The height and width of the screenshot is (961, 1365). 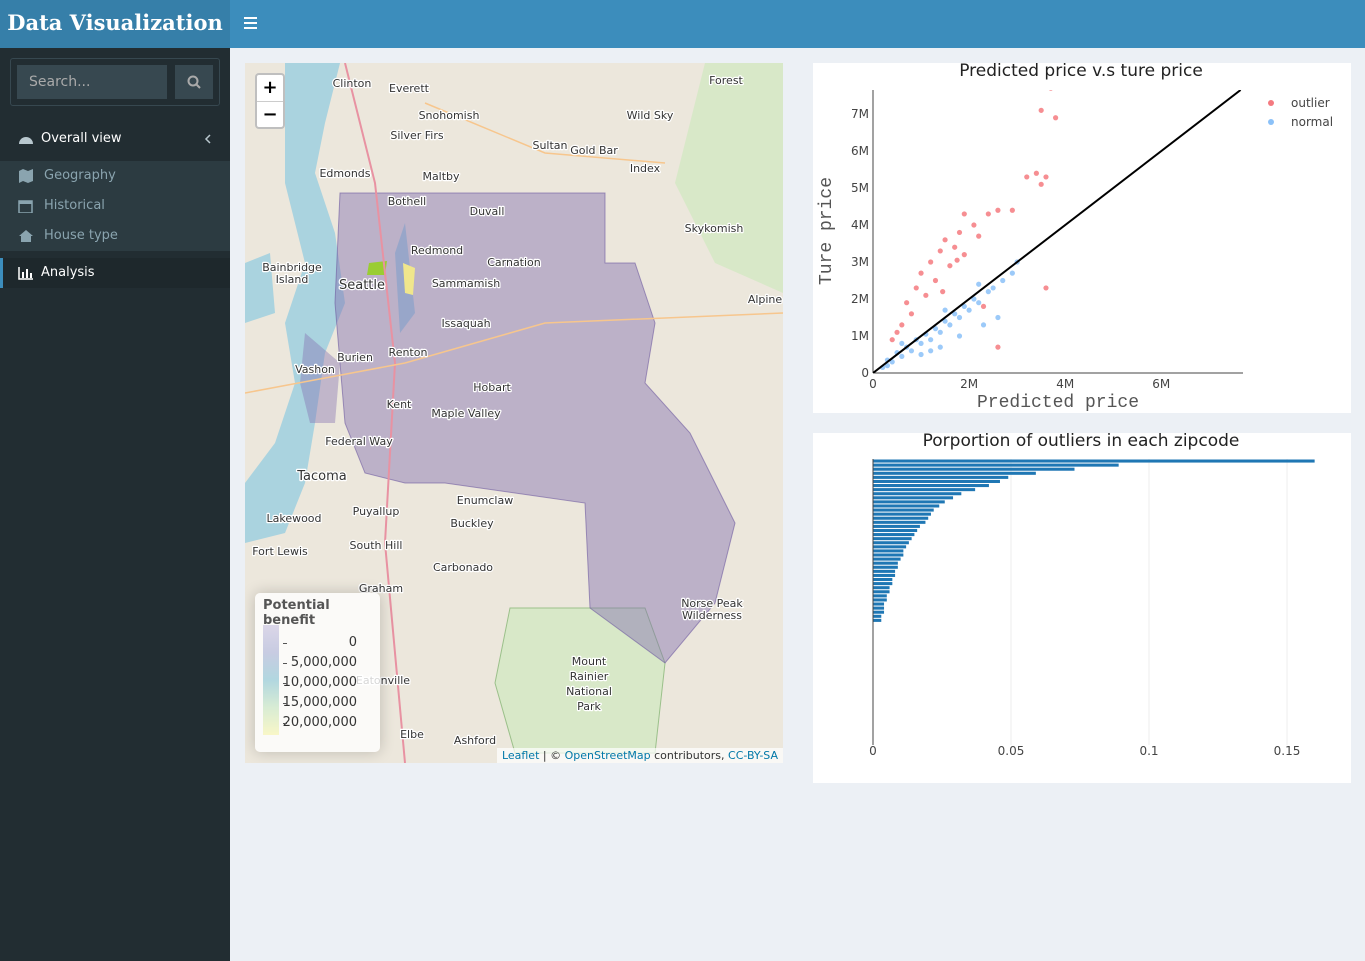 What do you see at coordinates (319, 682) in the screenshot?
I see `legend-label: 10,000,000` at bounding box center [319, 682].